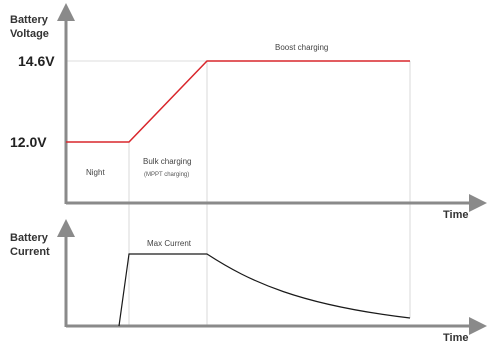  Describe the element at coordinates (264, 290) in the screenshot. I see `current-curve` at that location.